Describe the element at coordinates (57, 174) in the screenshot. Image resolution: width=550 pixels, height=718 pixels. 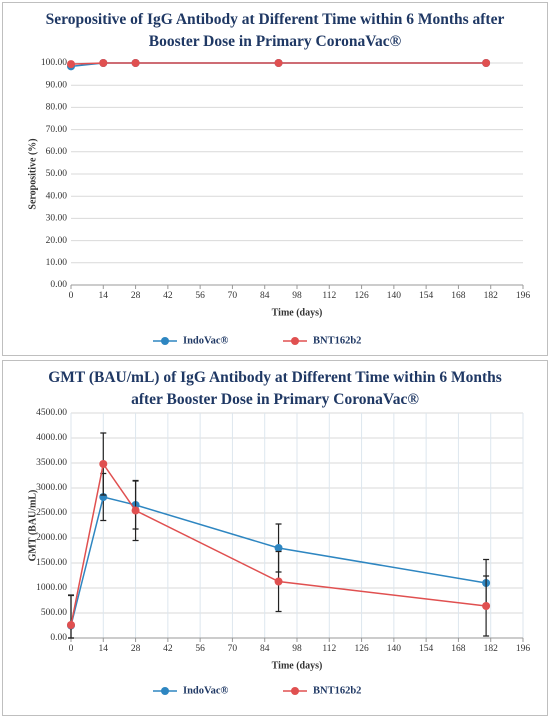
I see `y-tick-label: 50.00` at that location.